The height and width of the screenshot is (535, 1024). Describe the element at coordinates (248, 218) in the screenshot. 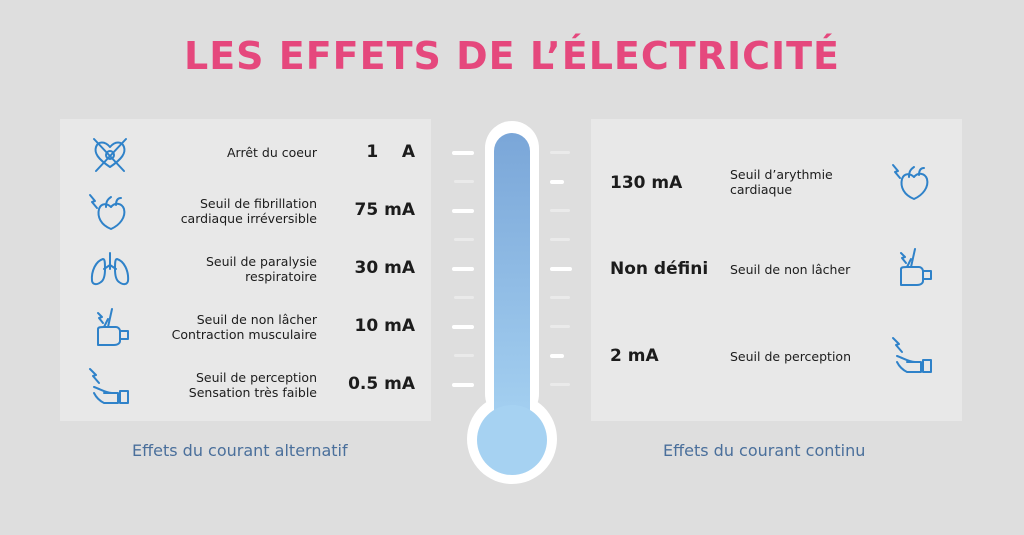

I see `label-line: cardiaque irréversible` at that location.